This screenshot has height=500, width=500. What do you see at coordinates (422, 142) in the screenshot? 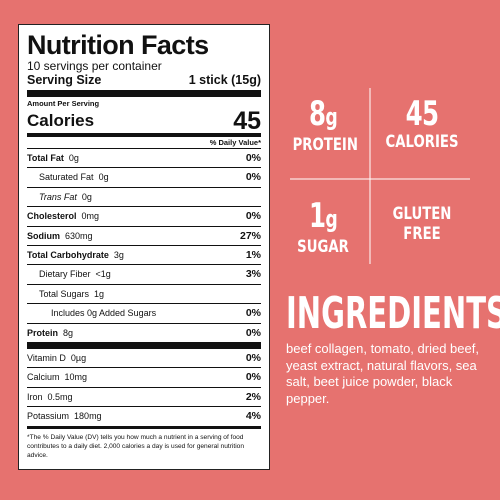
I see `calories-highlight-label: CALORIES` at bounding box center [422, 142].